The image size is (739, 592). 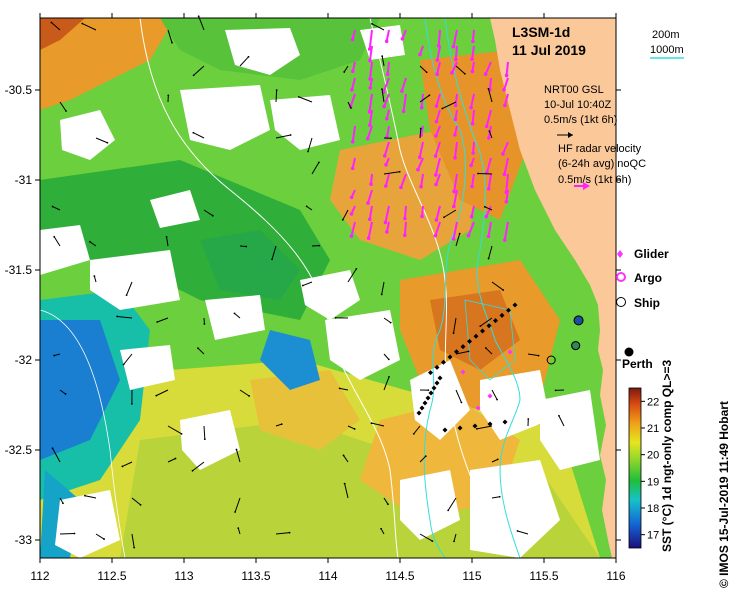 What do you see at coordinates (651, 254) in the screenshot?
I see `svg-text: Glider` at bounding box center [651, 254].